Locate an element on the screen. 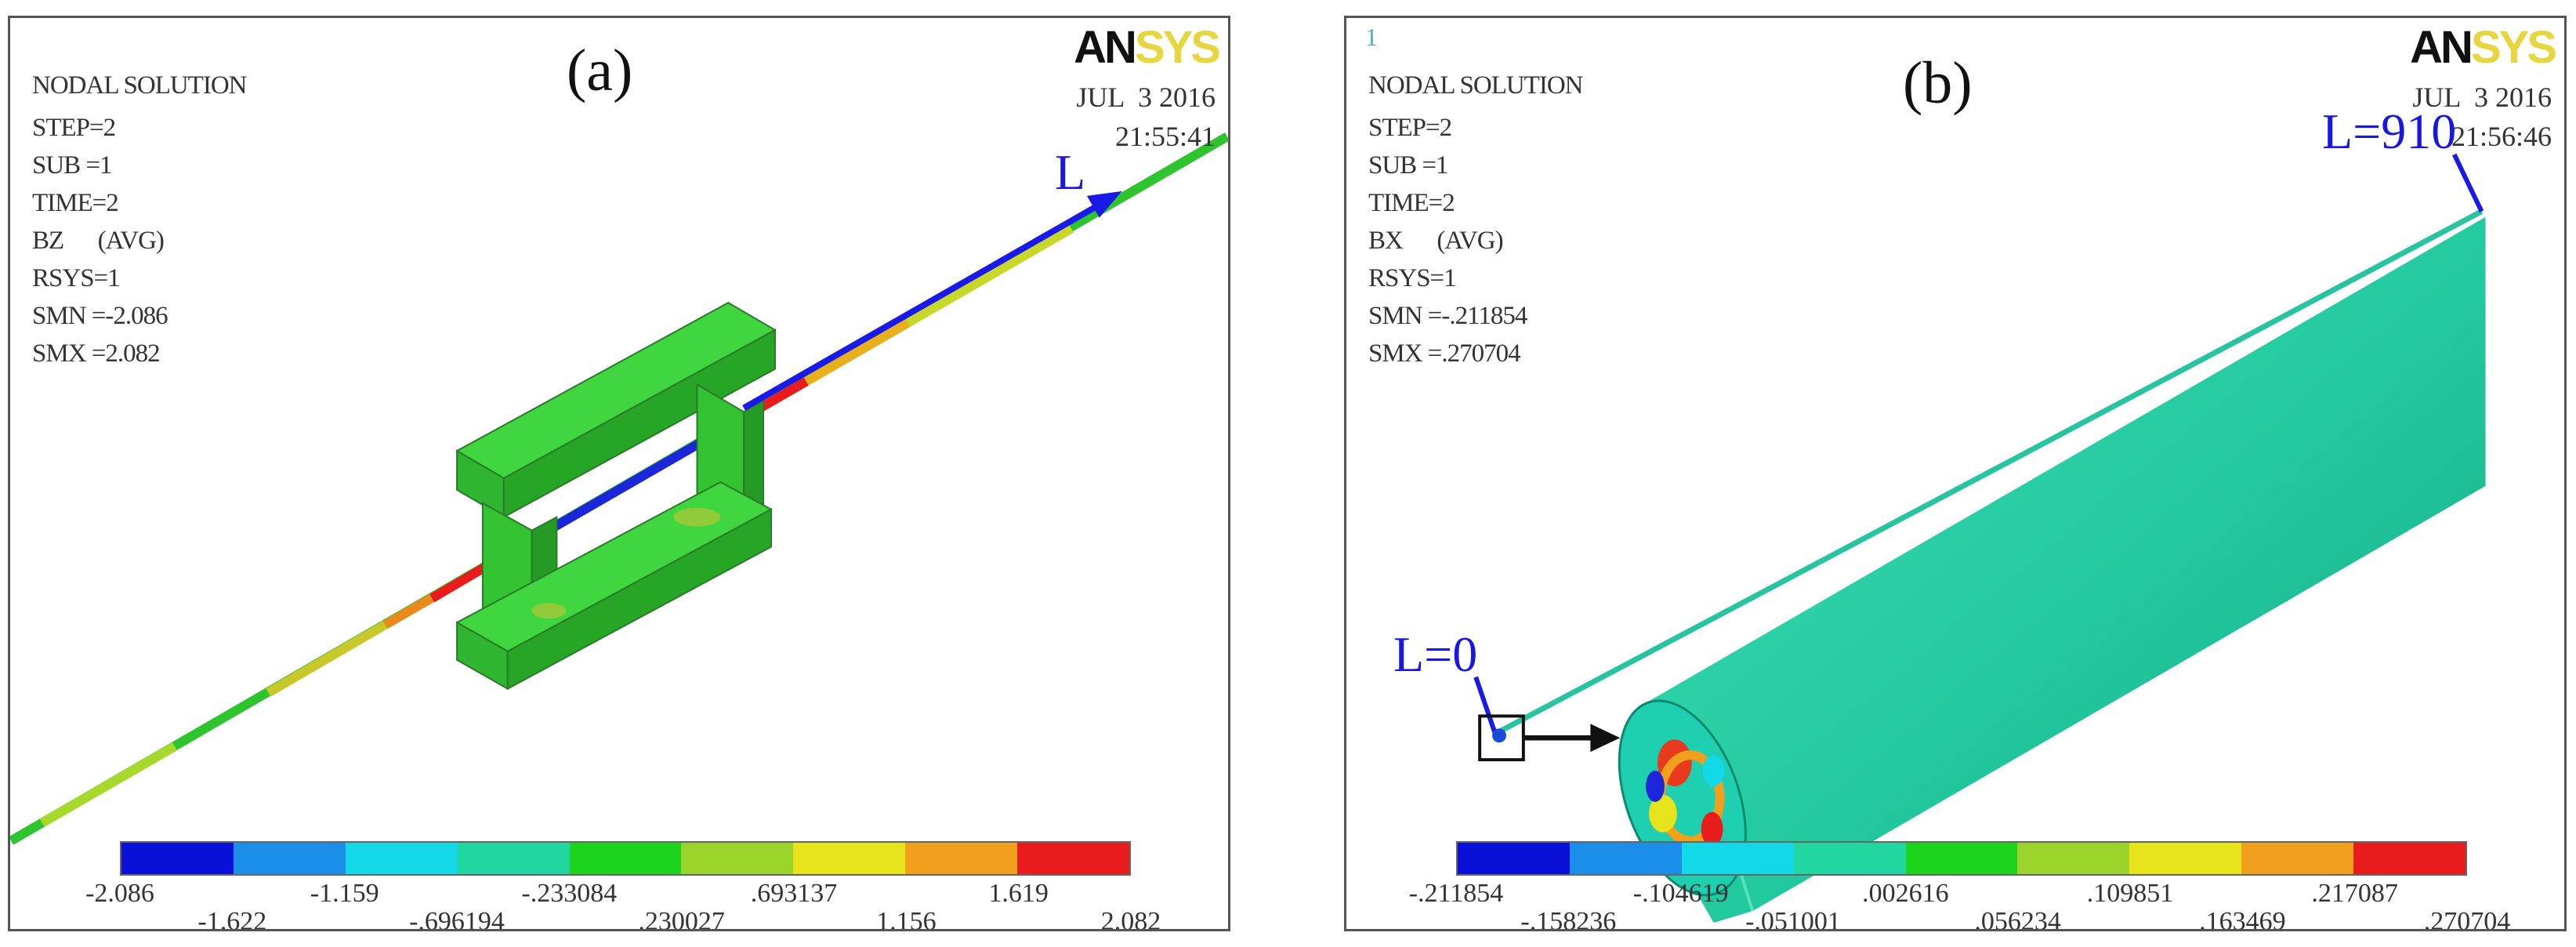 Image resolution: width=2576 pixels, height=947 pixels. beam-segment-yellow-right is located at coordinates (989, 276).